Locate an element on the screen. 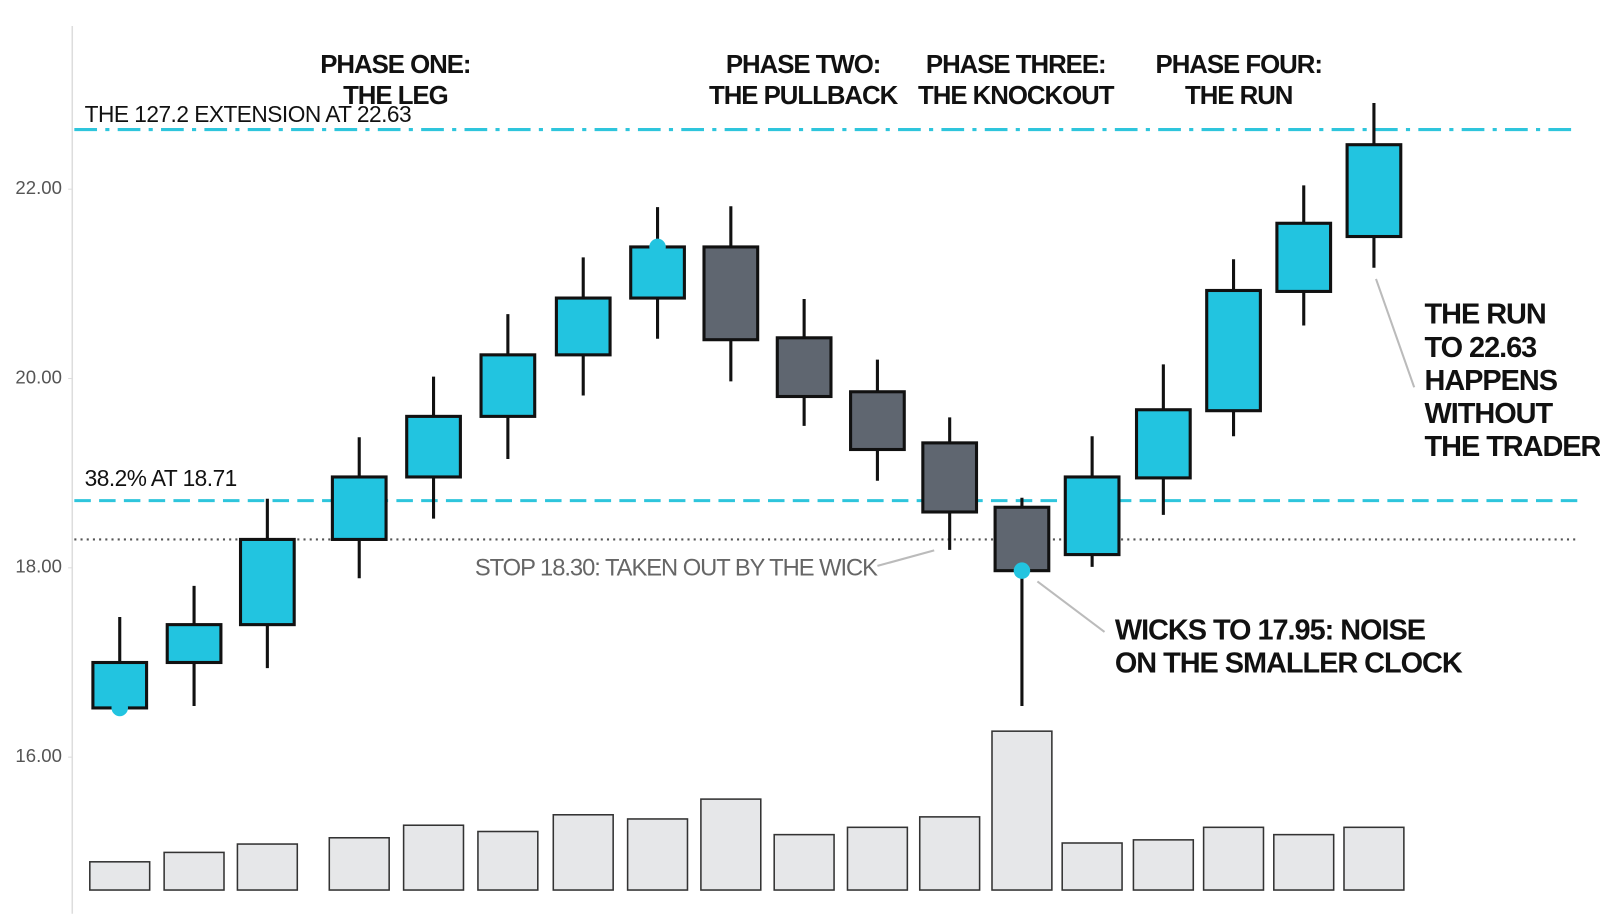 Image resolution: width=1600 pixels, height=914 pixels. callout-text: STOP 18.30: TAKEN OUT BY THE WICK is located at coordinates (676, 568).